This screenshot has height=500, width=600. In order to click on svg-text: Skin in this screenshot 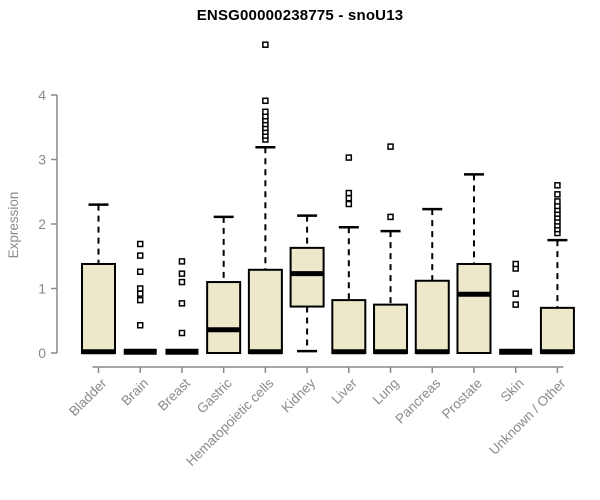, I will do `click(512, 390)`.